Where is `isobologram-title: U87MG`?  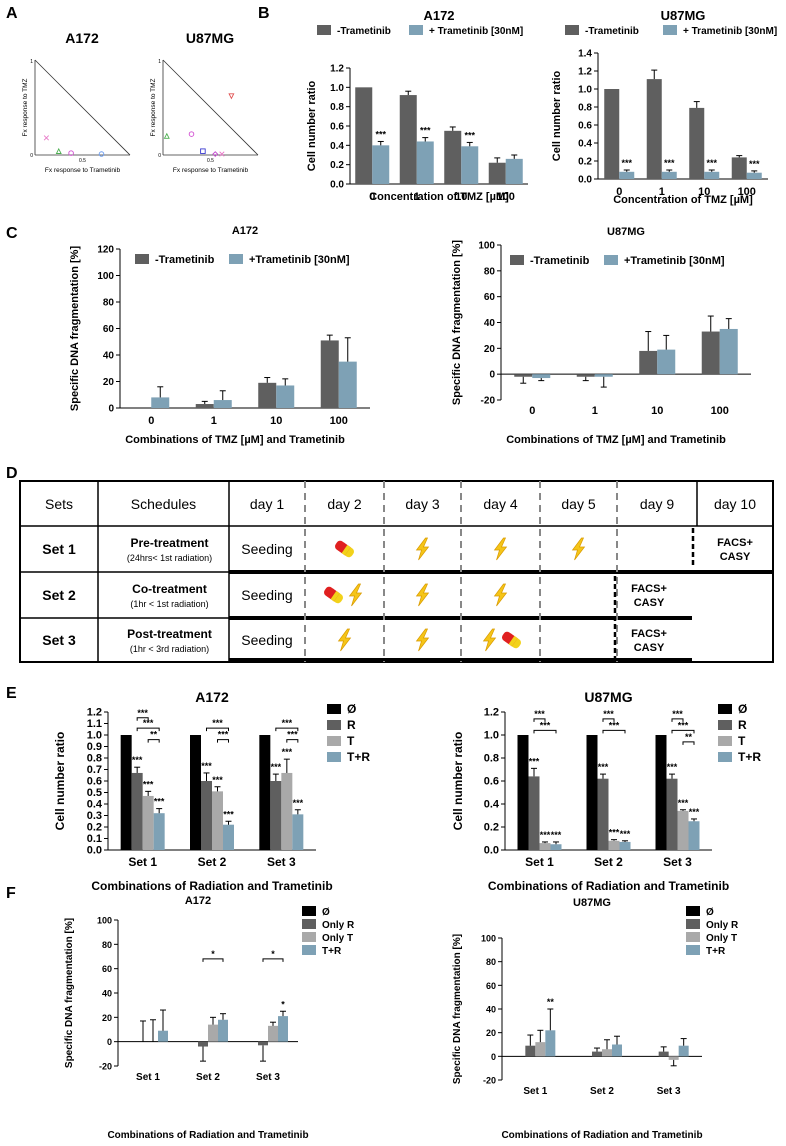 isobologram-title: U87MG is located at coordinates (210, 38).